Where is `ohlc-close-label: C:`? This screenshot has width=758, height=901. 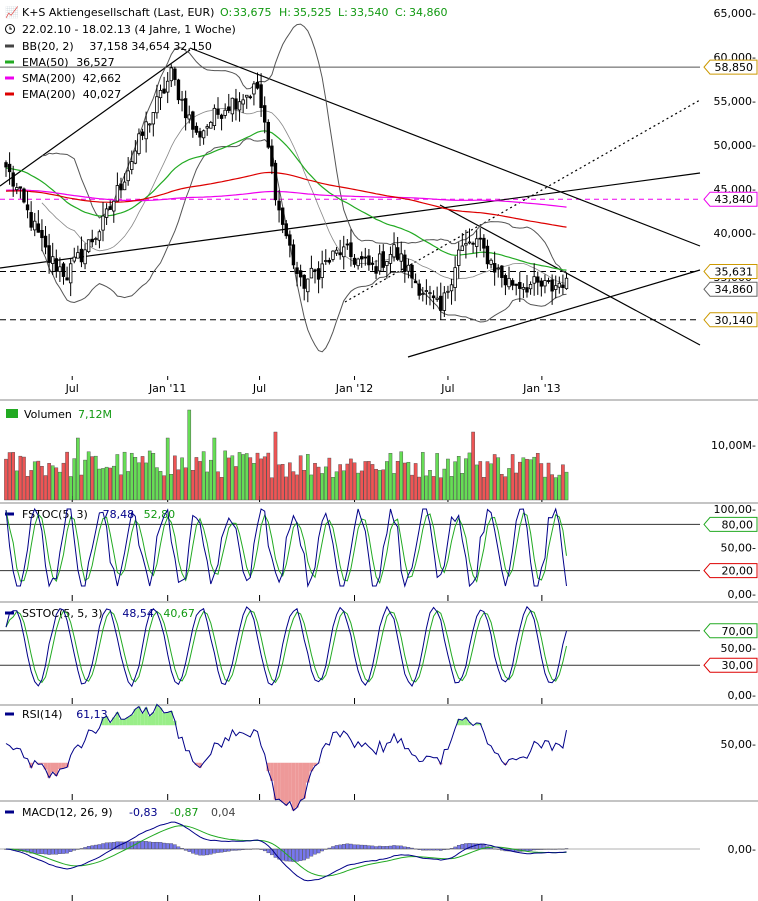
ohlc-close-label: C: is located at coordinates (400, 12).